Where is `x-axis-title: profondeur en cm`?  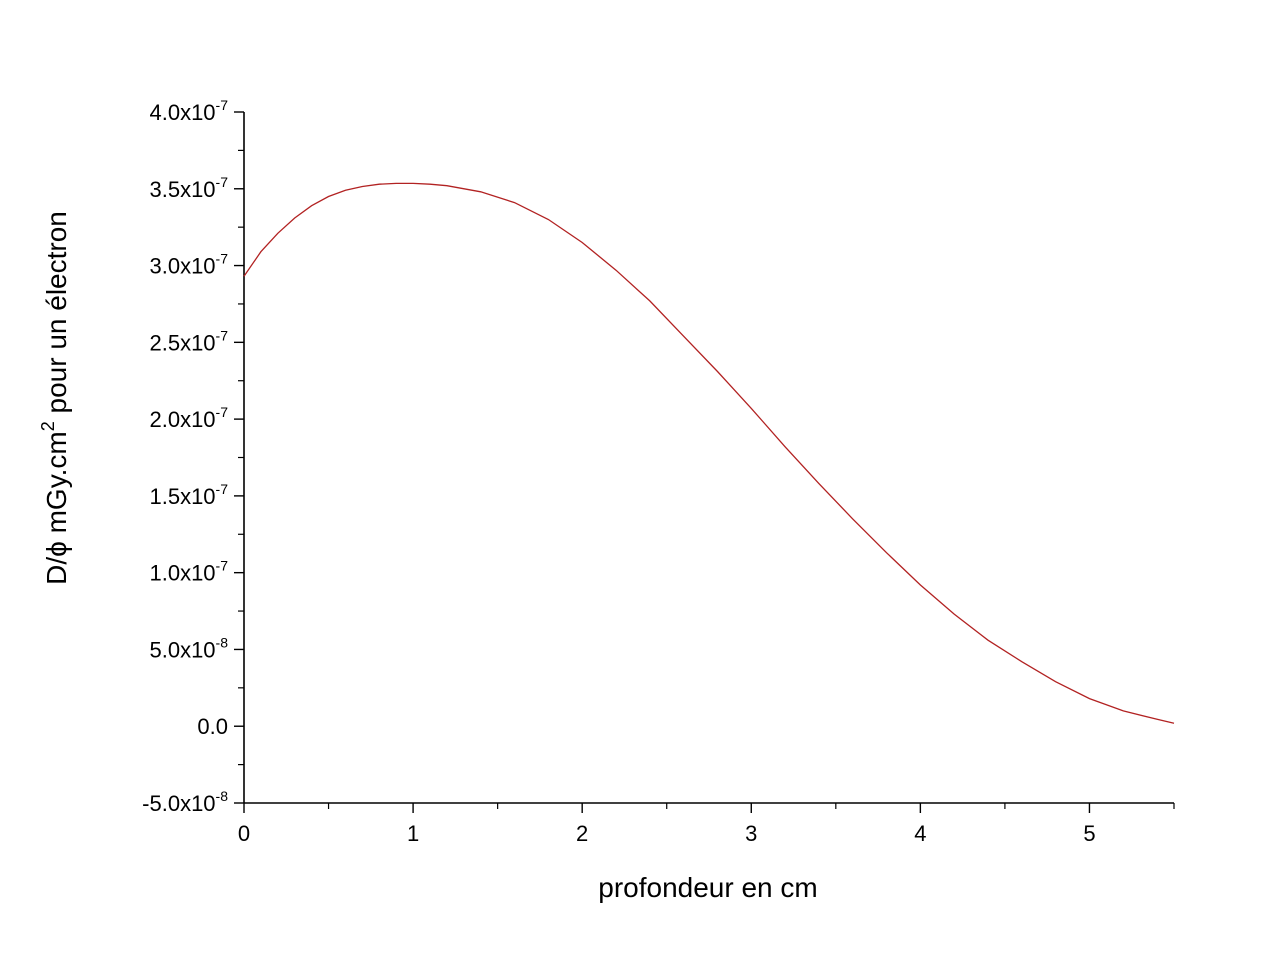 x-axis-title: profondeur en cm is located at coordinates (707, 887).